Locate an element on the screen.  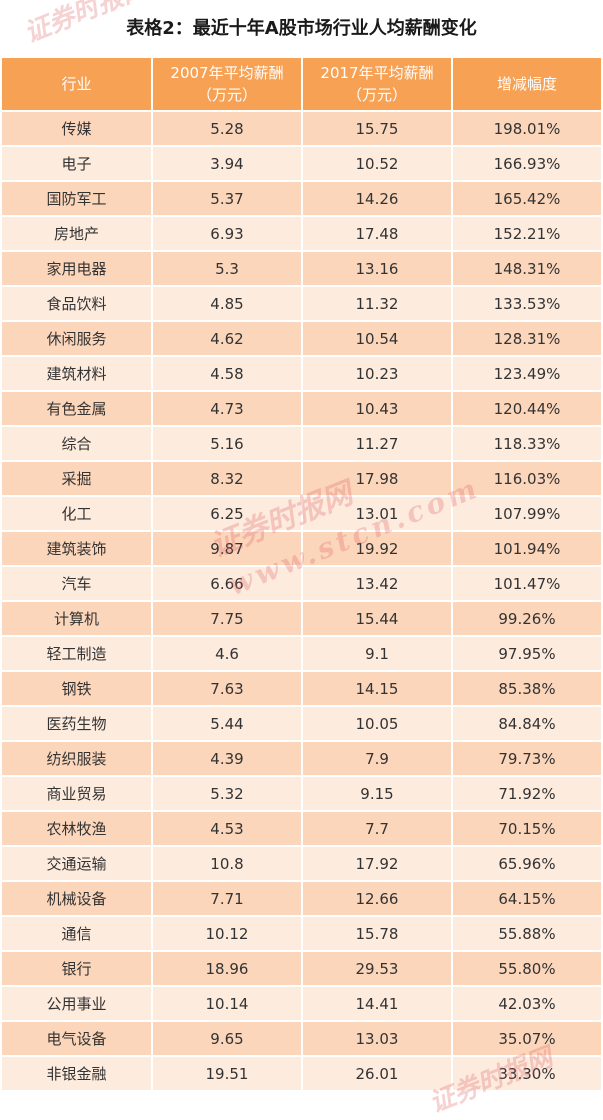
industry-cell: 公用事业 is located at coordinates (77, 1004).